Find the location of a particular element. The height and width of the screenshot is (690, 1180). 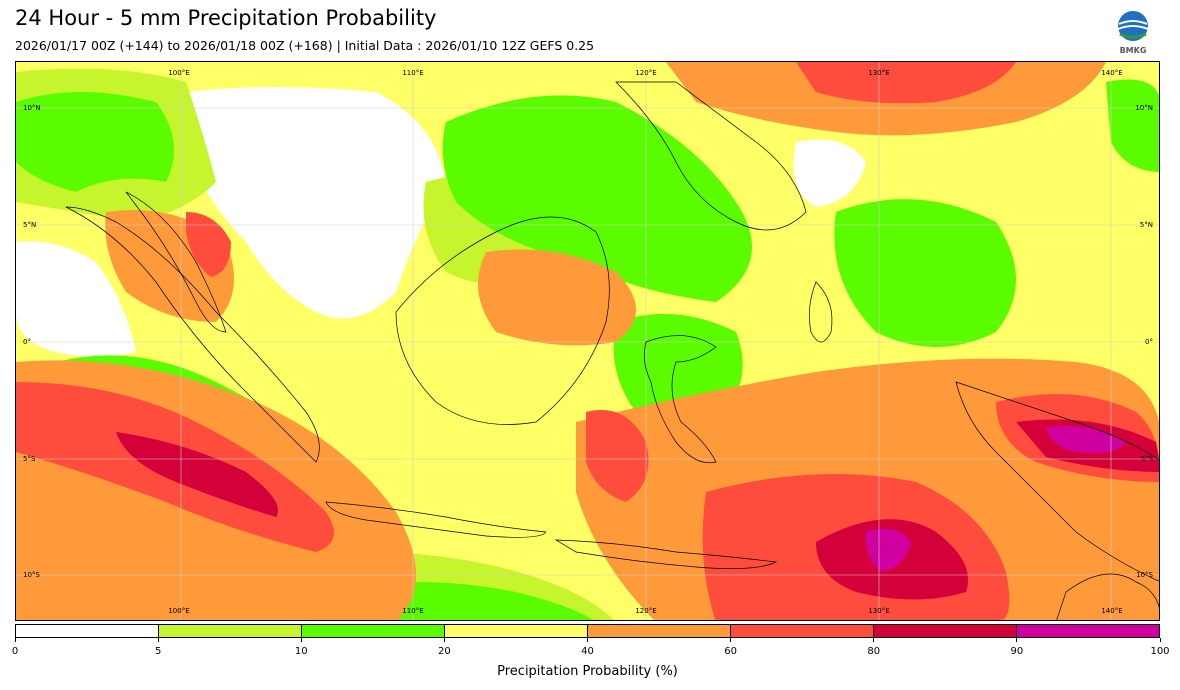

field-10-20-borneo-north is located at coordinates (597, 198).